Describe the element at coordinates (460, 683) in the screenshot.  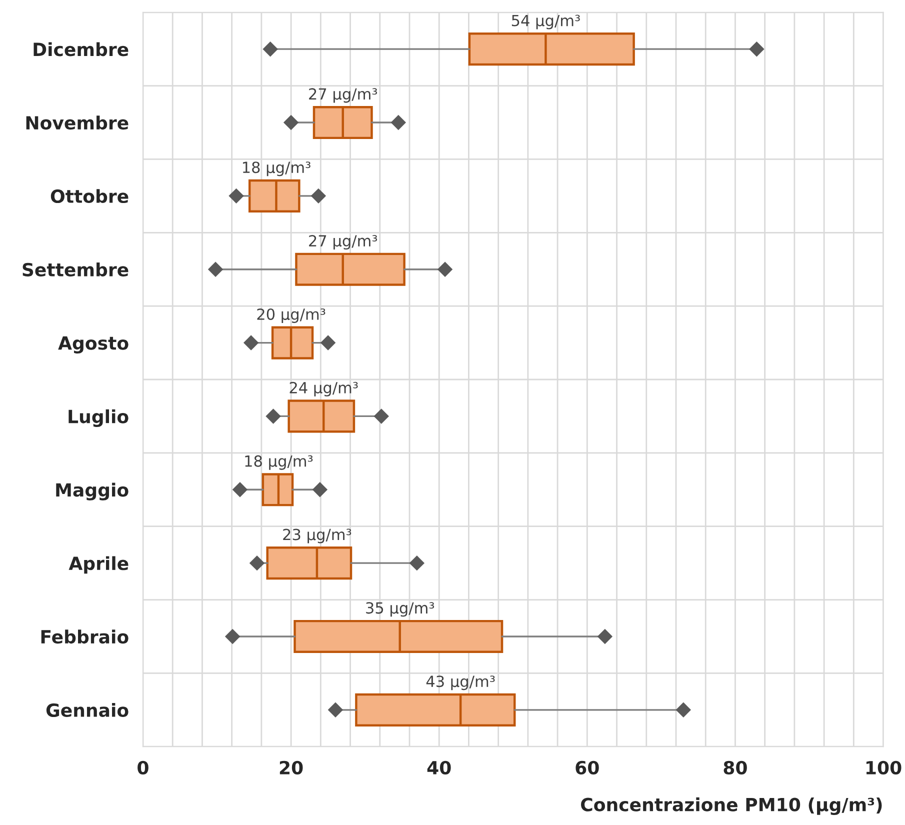
I see `annotation: 43 μg/m³` at that location.